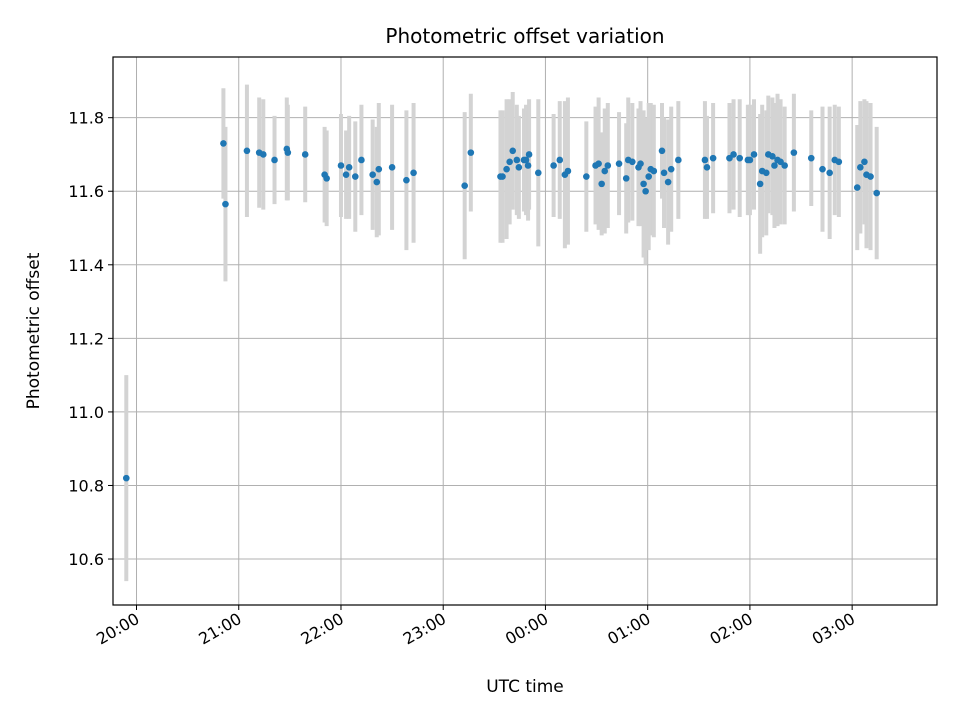 This screenshot has width=960, height=720. Describe the element at coordinates (34, 330) in the screenshot. I see `y-axis-label: Photometric offset` at that location.